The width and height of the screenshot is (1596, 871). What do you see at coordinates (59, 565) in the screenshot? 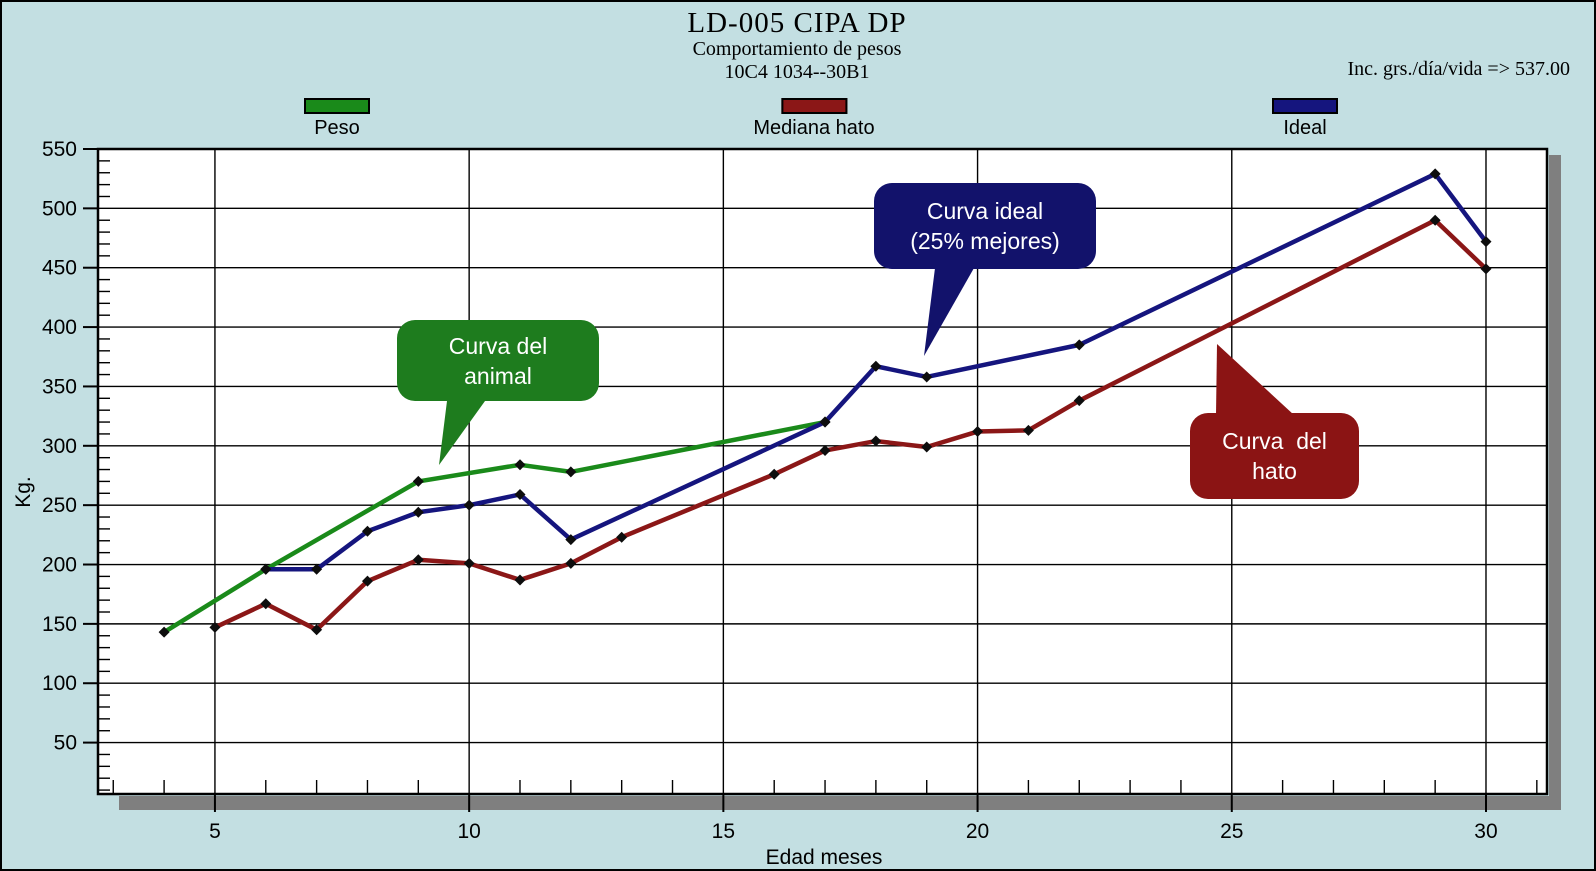
I see `svg-text: 200` at bounding box center [59, 565].